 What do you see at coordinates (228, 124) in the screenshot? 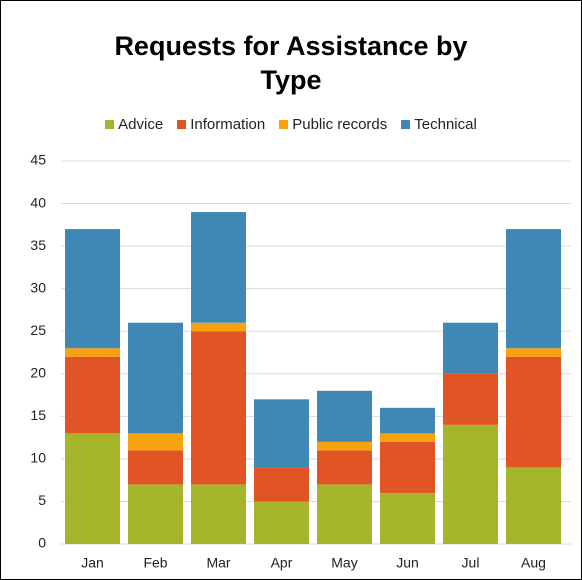
I see `legend-label: Information` at bounding box center [228, 124].